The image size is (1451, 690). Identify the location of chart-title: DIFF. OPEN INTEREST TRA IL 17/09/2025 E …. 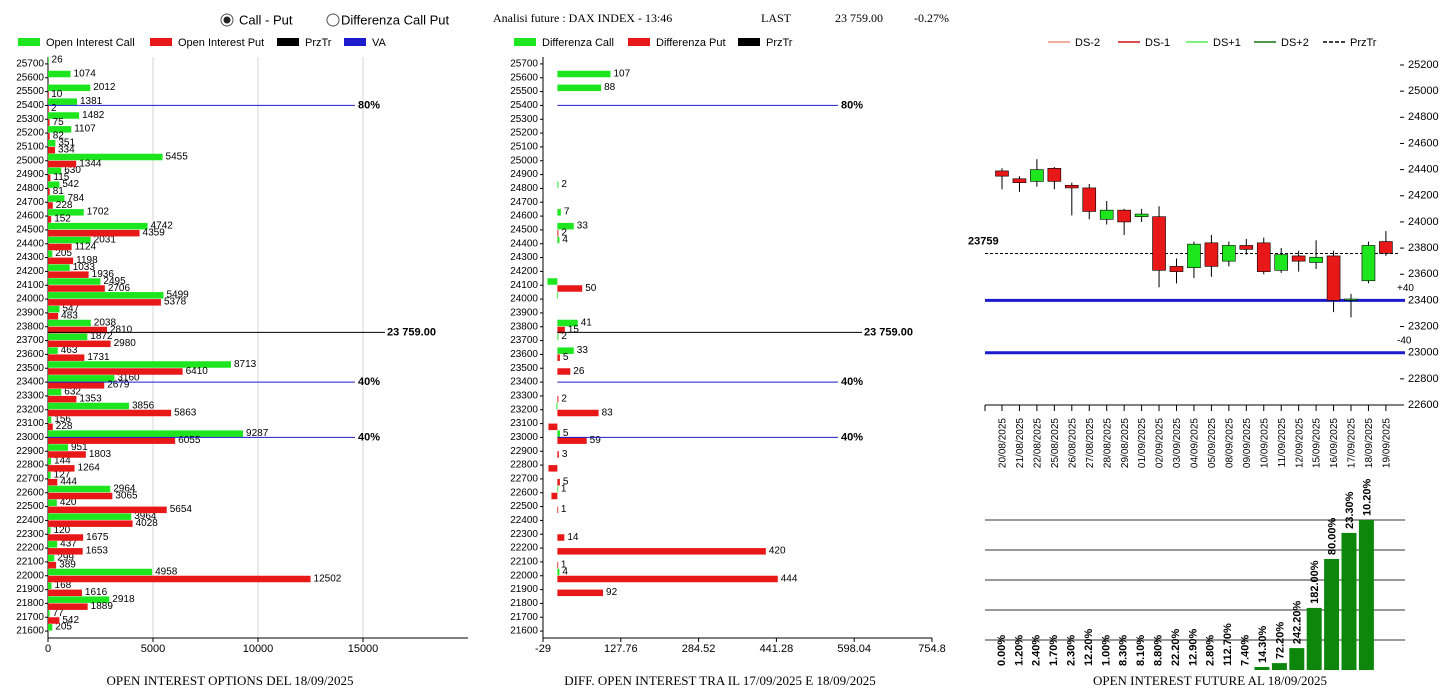
(719, 680).